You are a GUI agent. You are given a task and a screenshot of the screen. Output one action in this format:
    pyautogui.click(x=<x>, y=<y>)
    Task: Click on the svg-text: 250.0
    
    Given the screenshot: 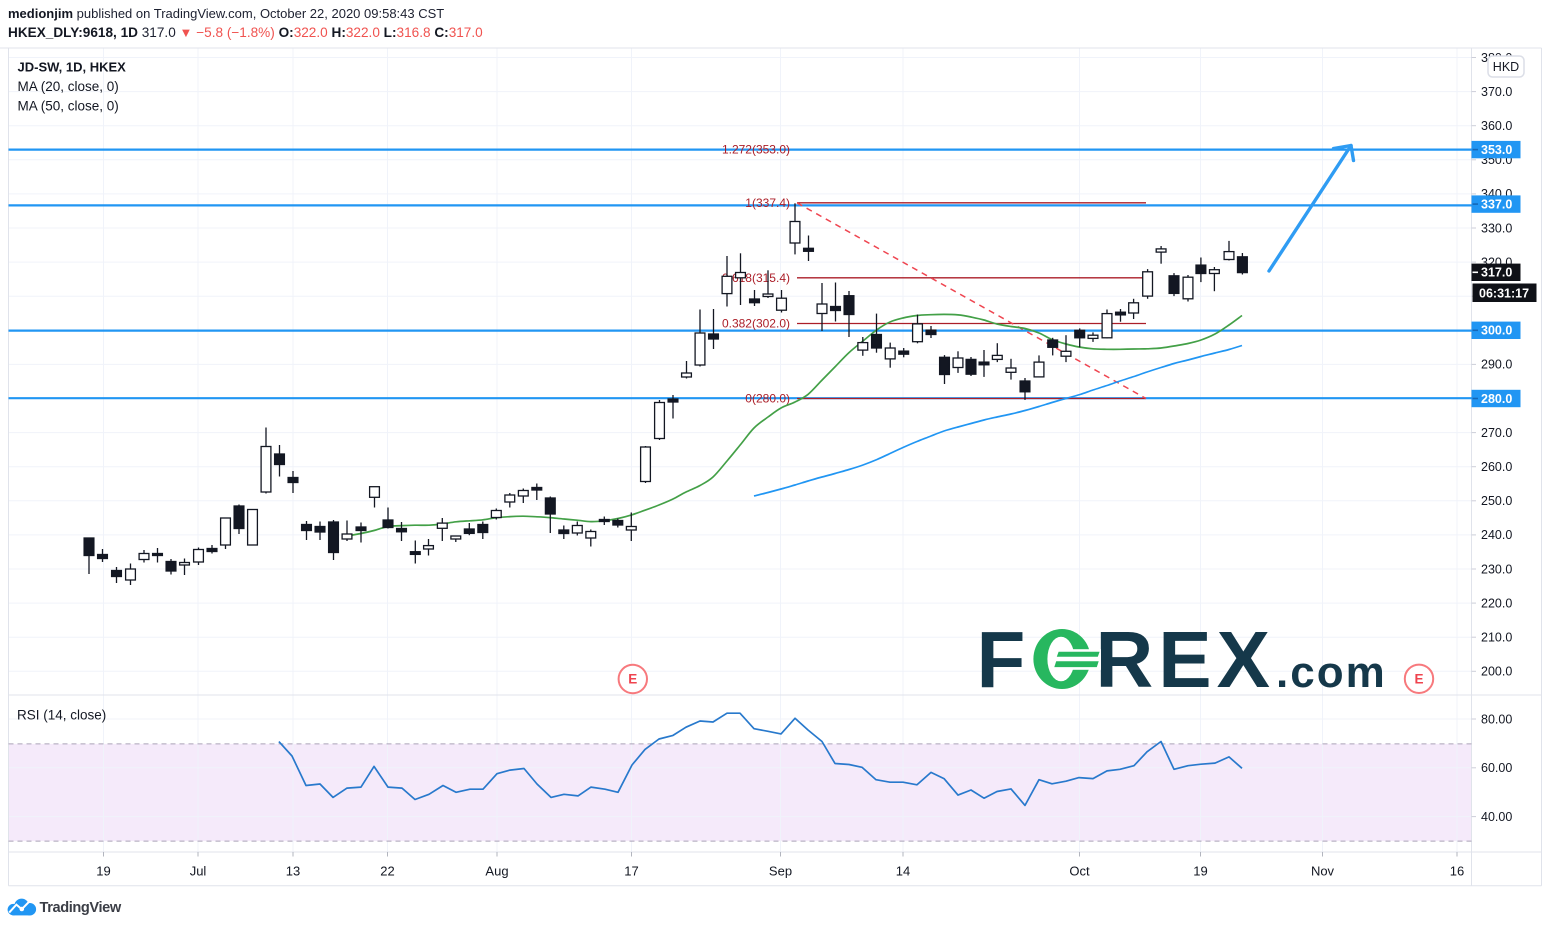 What is the action you would take?
    pyautogui.click(x=1496, y=501)
    